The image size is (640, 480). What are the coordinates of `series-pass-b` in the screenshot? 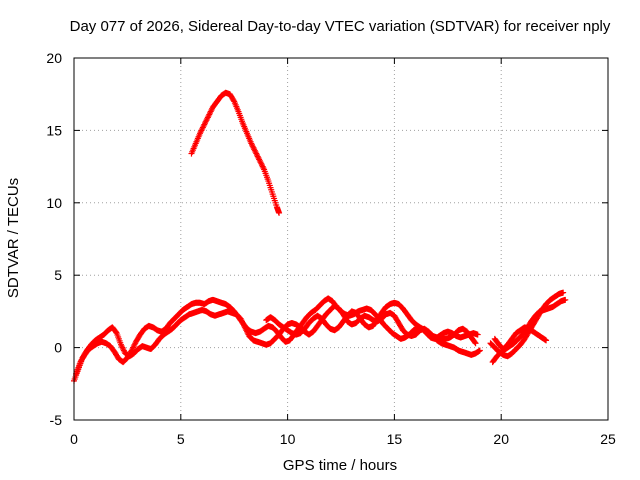 It's located at (277, 336).